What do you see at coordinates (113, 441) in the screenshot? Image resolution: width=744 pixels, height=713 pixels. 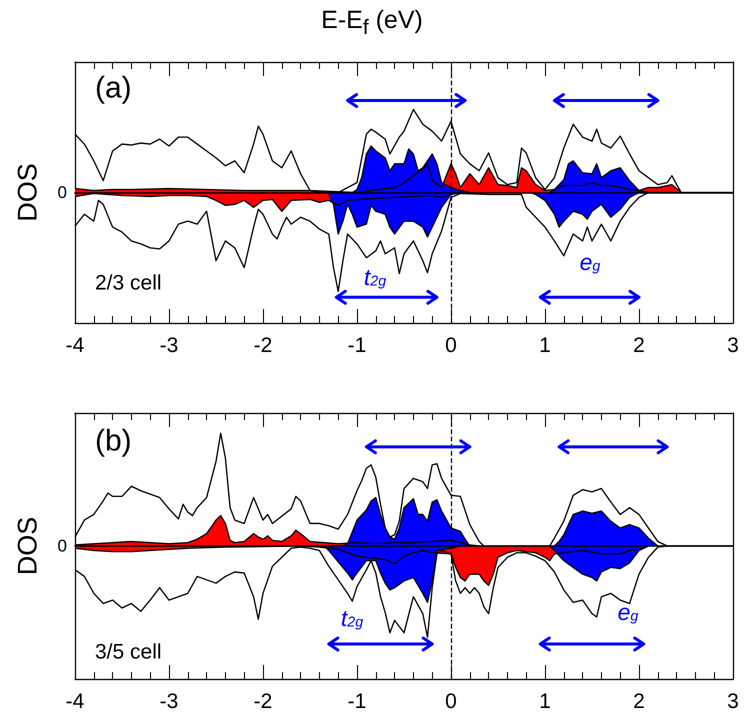 I see `annotation: (b)` at bounding box center [113, 441].